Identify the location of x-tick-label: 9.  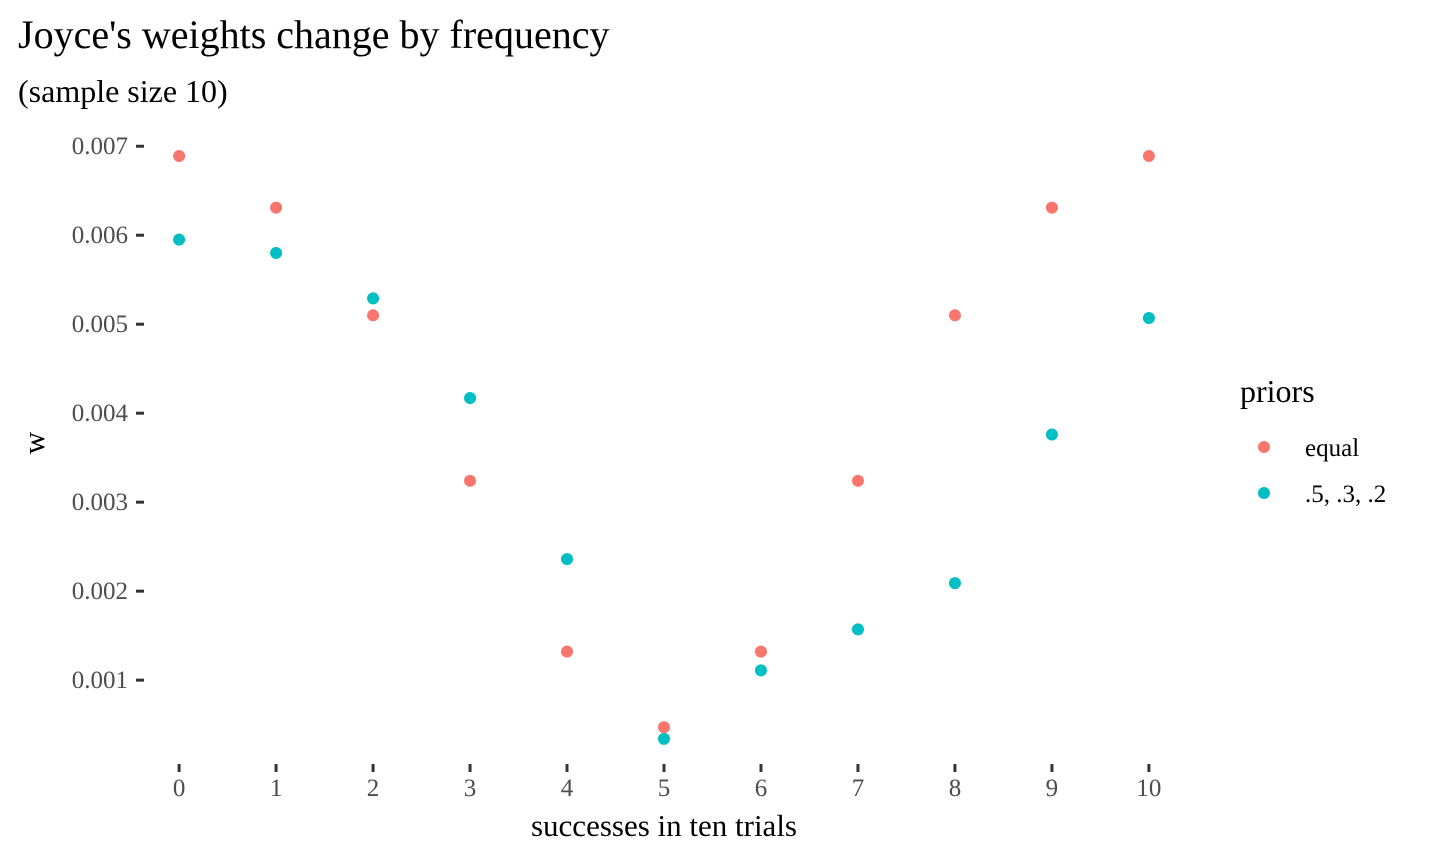
(1052, 788).